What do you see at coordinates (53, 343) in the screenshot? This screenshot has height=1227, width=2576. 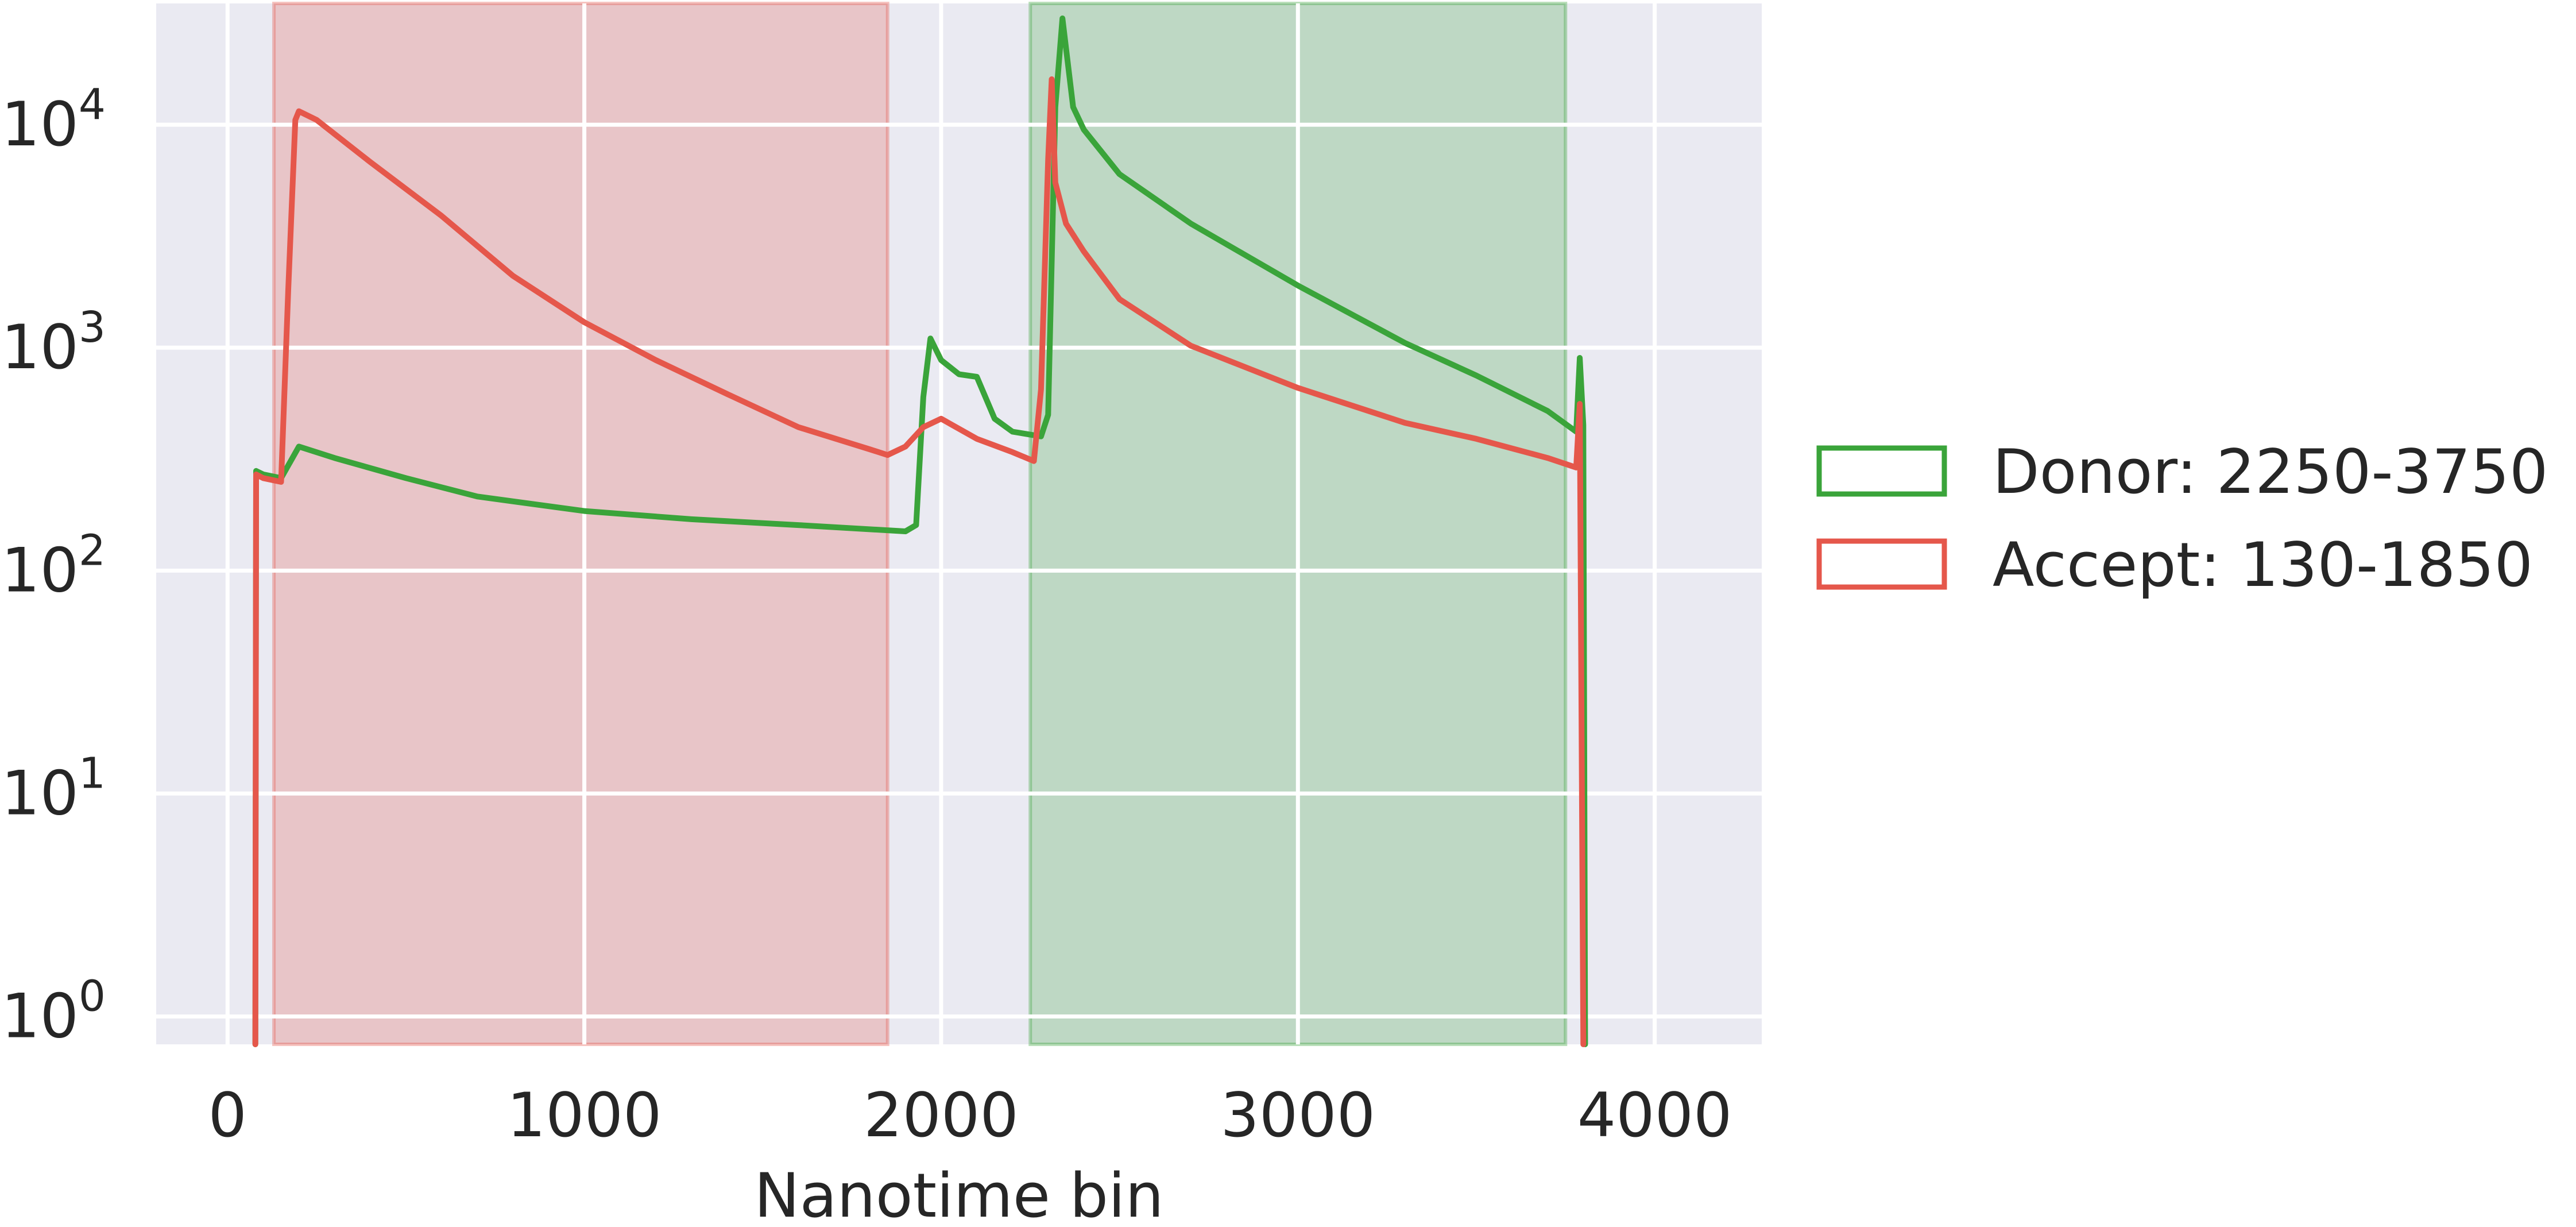 I see `y-tick-label: 10³` at bounding box center [53, 343].